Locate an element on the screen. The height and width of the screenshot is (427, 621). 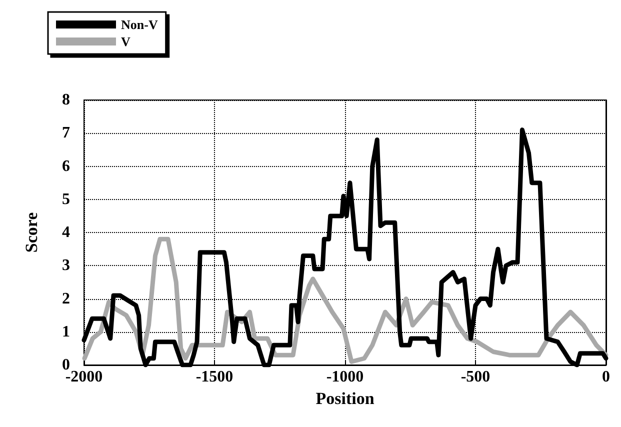
y-tick-label: 1 is located at coordinates (66, 331).